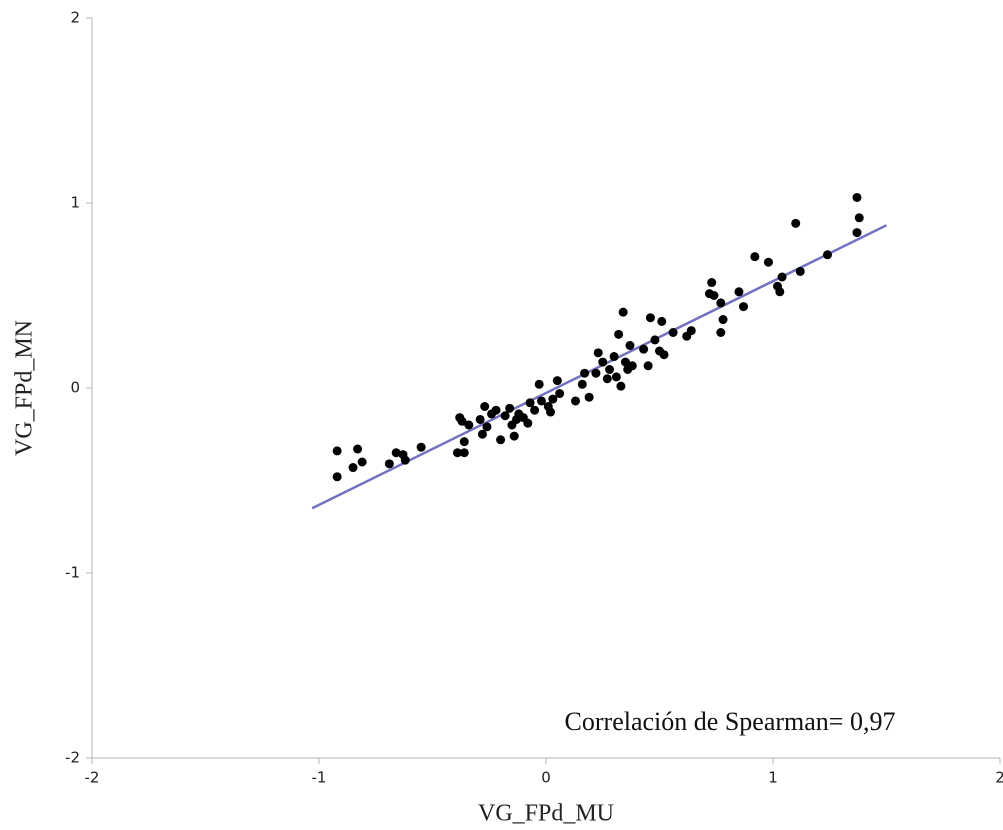 The image size is (1003, 830). Describe the element at coordinates (546, 814) in the screenshot. I see `x-axis-label: VG_FPd_MU` at that location.